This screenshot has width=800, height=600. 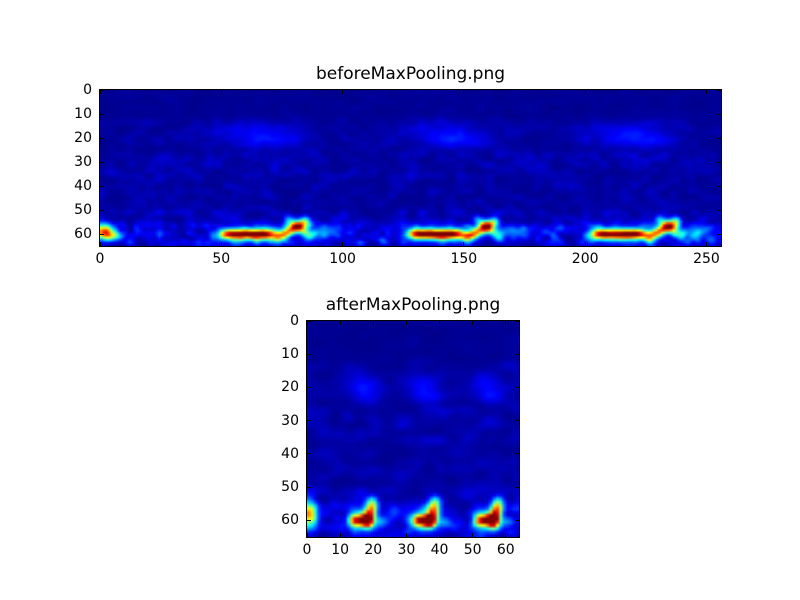 I want to click on after-maxpooling-heatmap, so click(x=413, y=429).